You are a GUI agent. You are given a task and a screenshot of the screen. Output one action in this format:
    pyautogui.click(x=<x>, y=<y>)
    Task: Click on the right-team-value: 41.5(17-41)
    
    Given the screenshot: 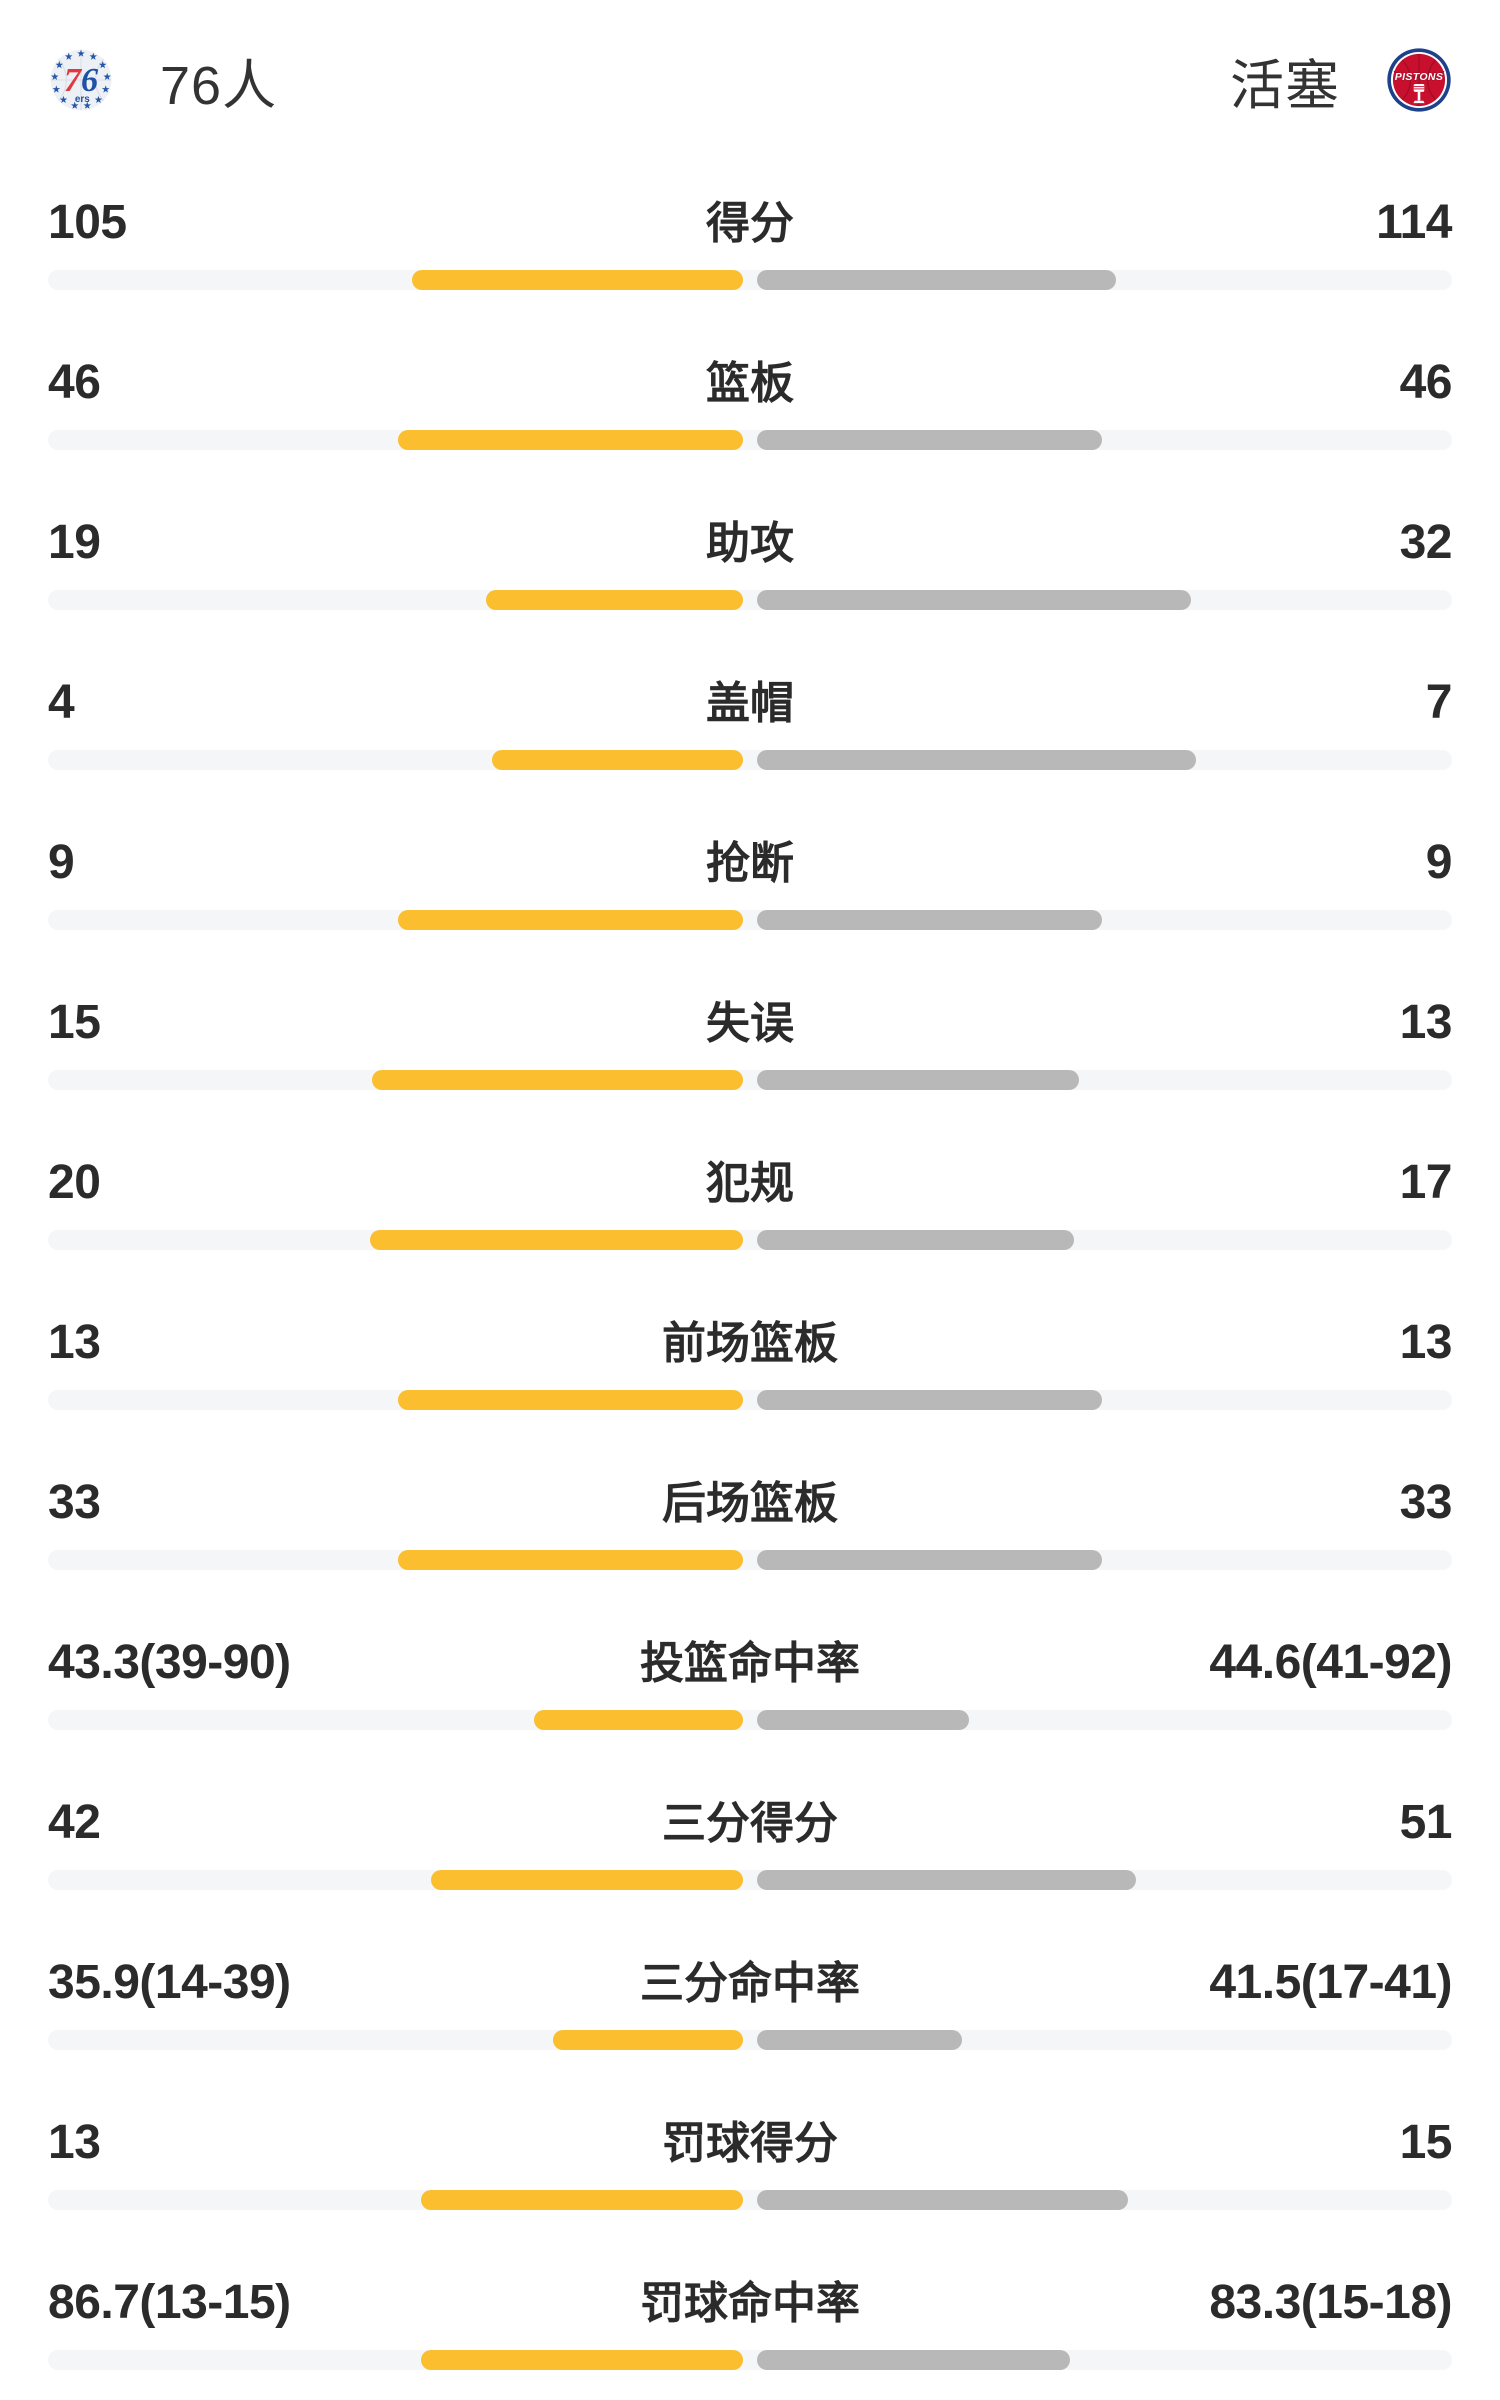 What is the action you would take?
    pyautogui.click(x=1330, y=1982)
    